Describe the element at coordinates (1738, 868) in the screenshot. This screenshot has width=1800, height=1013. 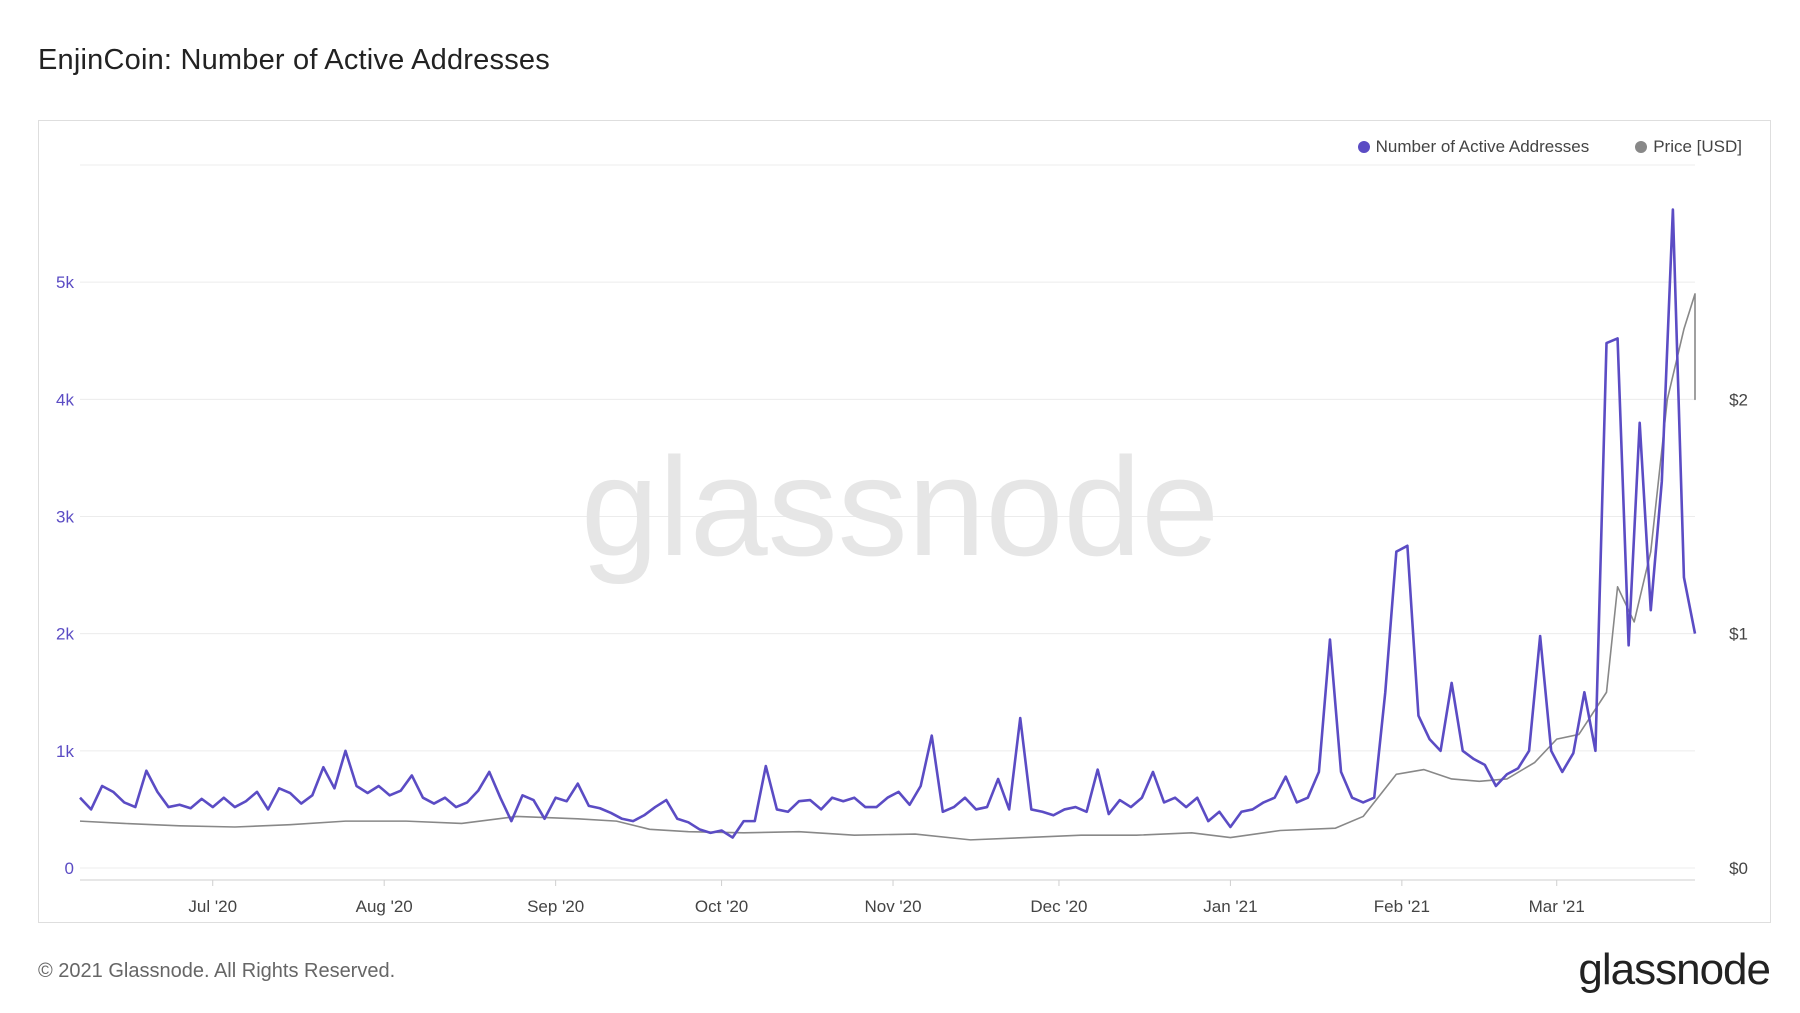
I see `y-right-tick-label: $0` at that location.